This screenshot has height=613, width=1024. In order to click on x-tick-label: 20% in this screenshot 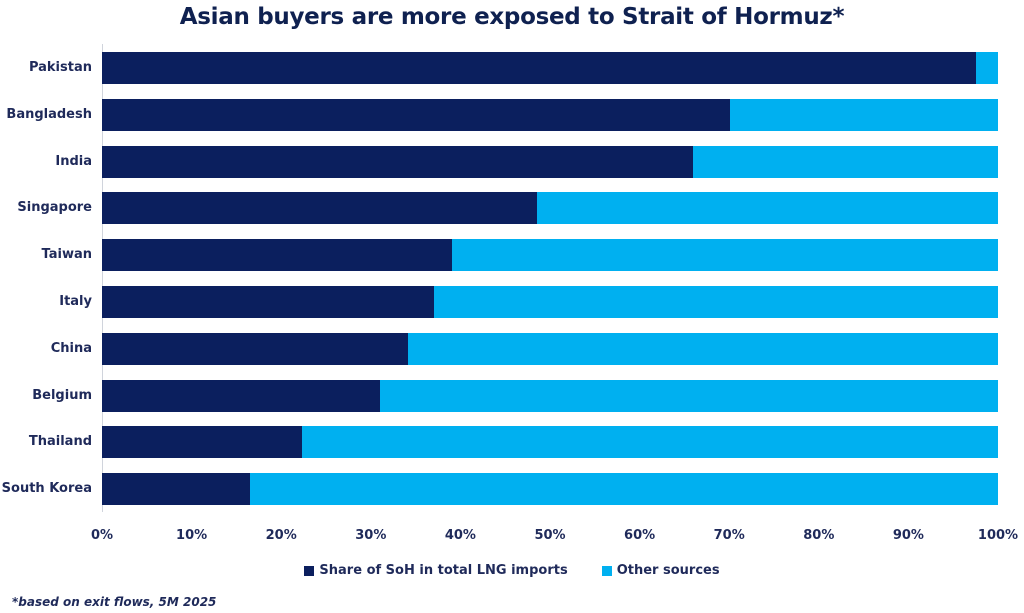, I will do `click(281, 535)`.